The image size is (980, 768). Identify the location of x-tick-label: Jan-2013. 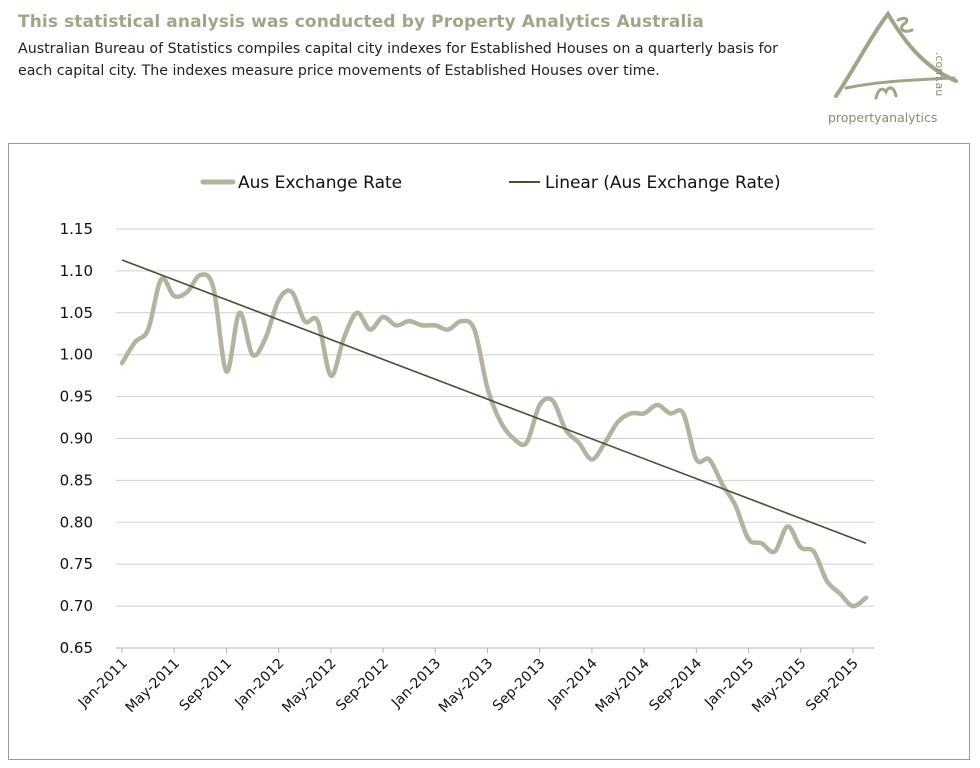
(416, 684).